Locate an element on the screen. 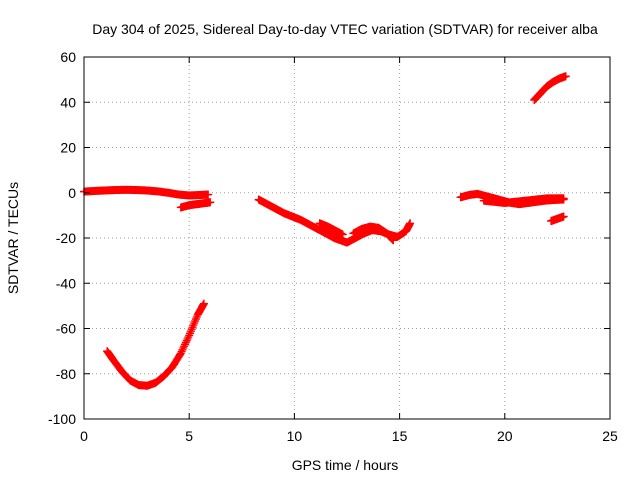 This screenshot has height=480, width=640. y-tick-label: -20 is located at coordinates (66, 238).